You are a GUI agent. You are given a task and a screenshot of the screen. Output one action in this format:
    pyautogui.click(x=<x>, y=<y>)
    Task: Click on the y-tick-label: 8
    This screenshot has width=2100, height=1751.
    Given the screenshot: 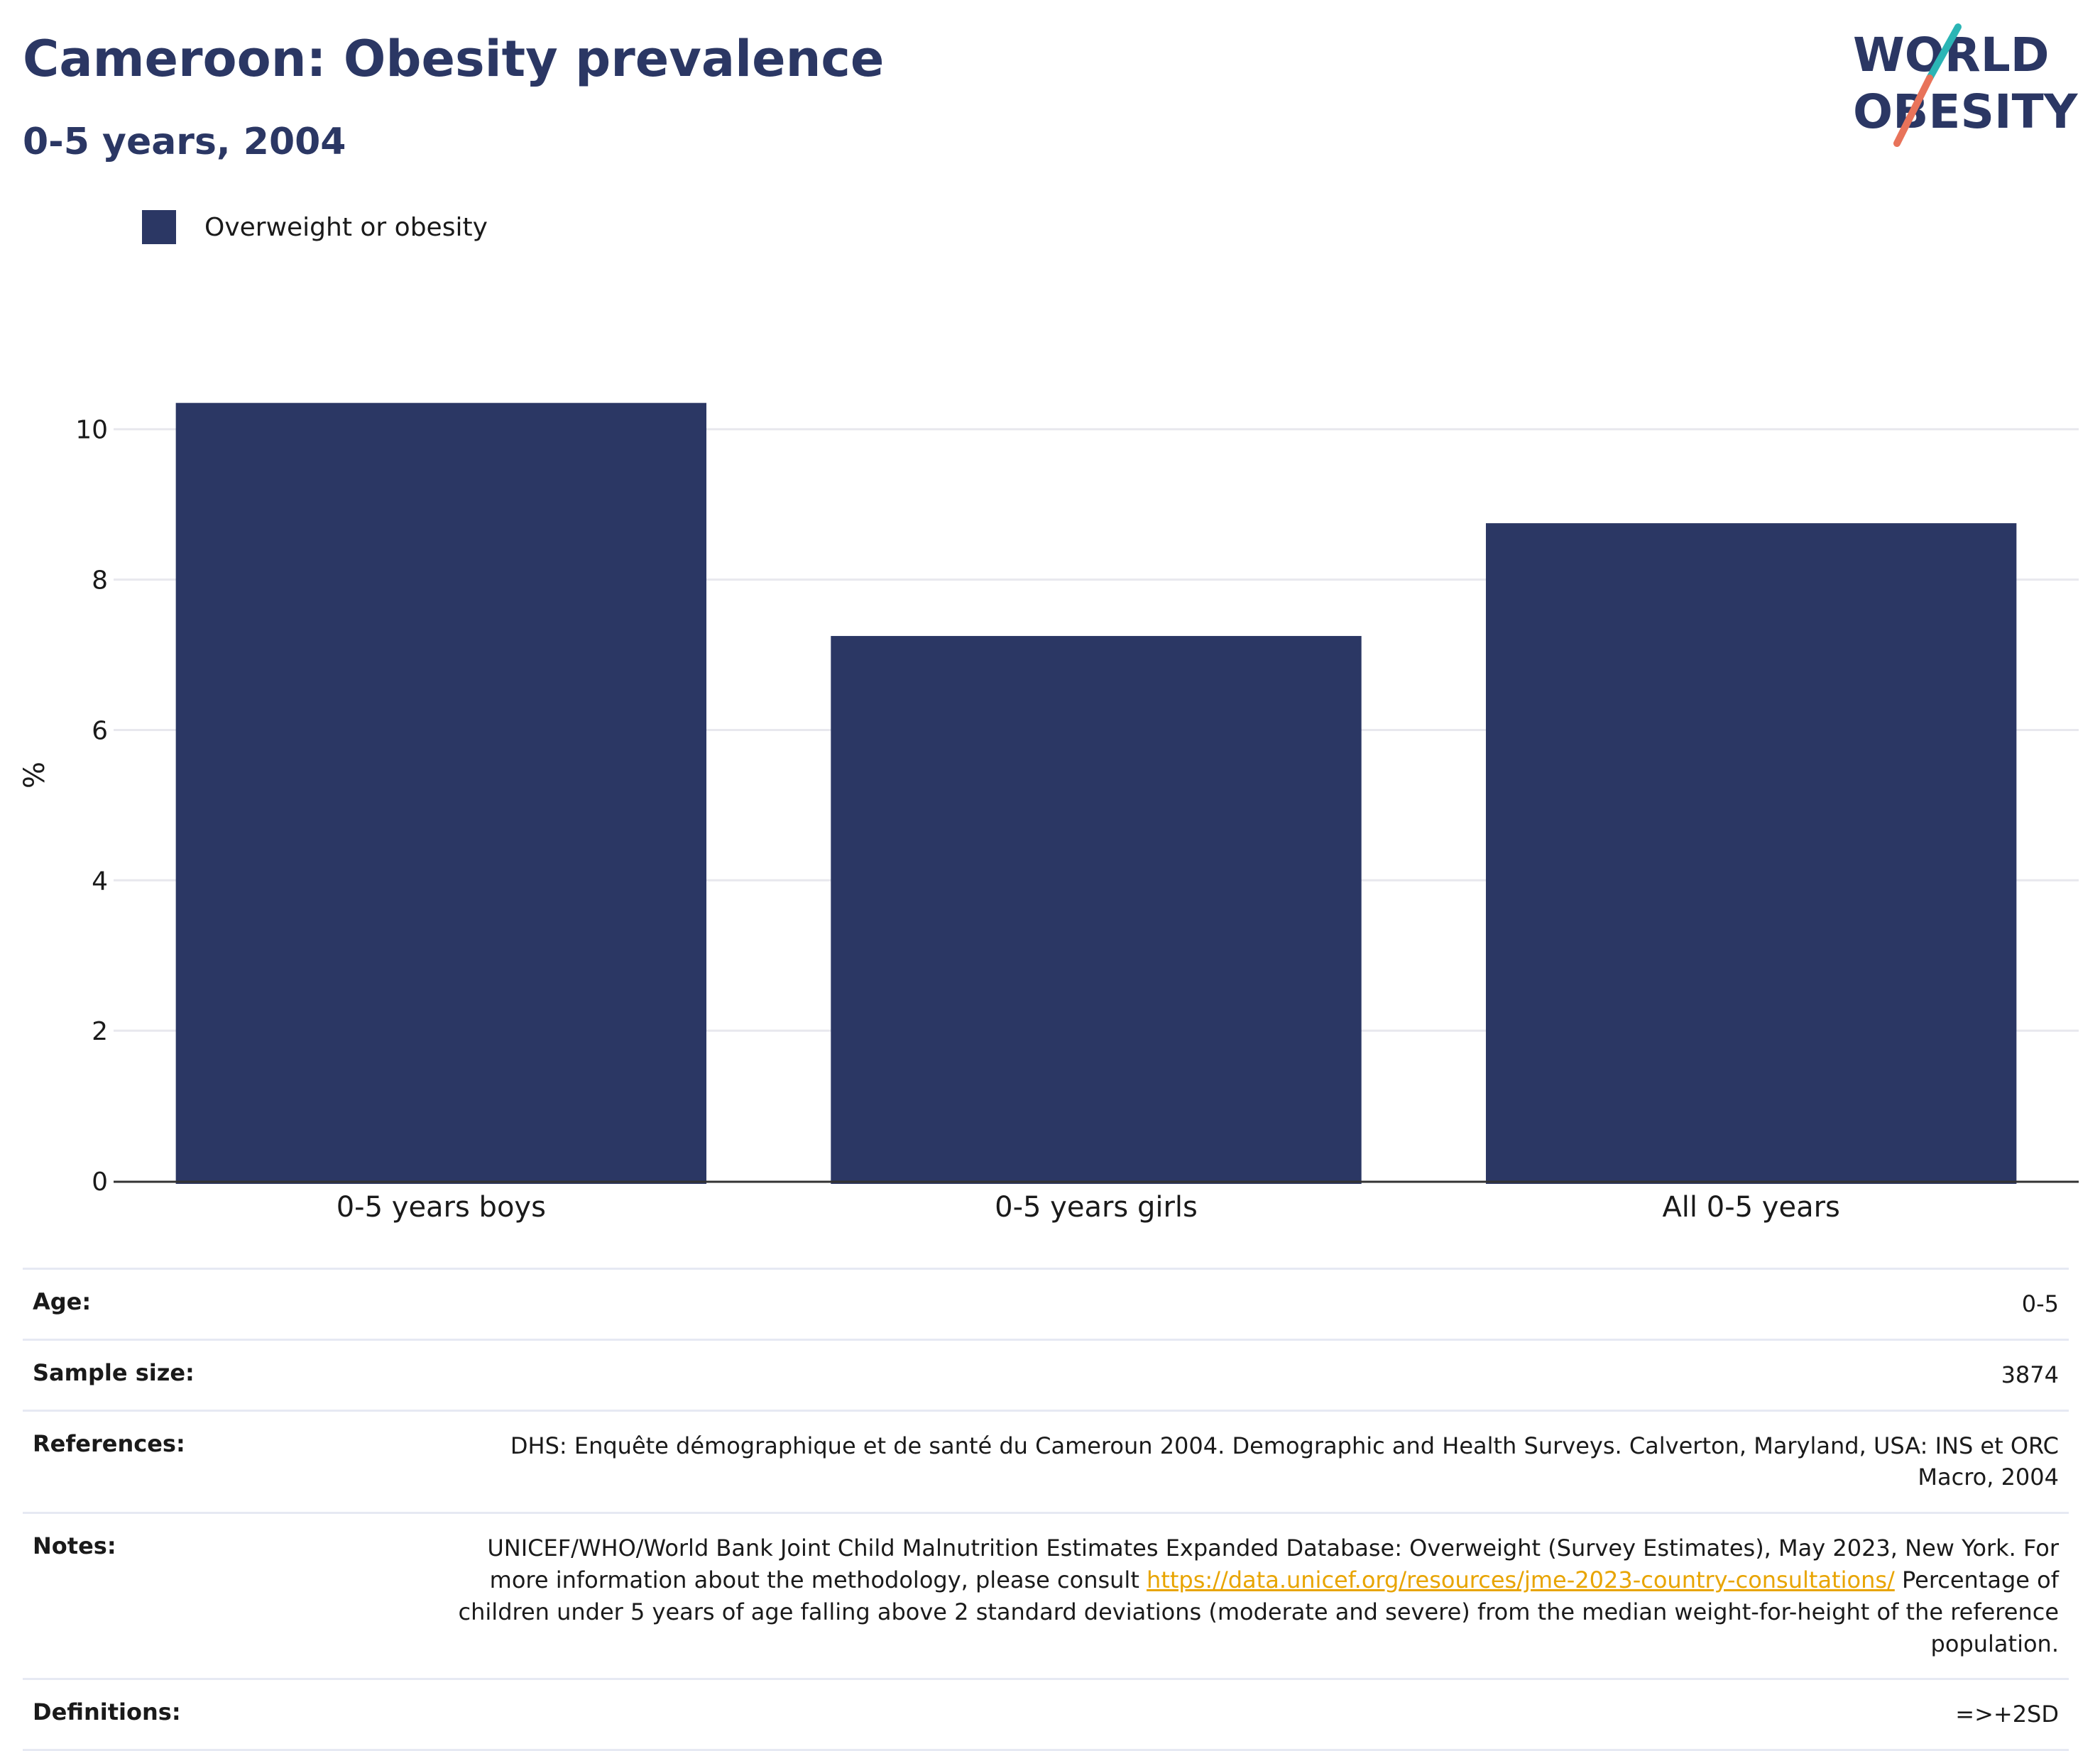 What is the action you would take?
    pyautogui.click(x=100, y=580)
    